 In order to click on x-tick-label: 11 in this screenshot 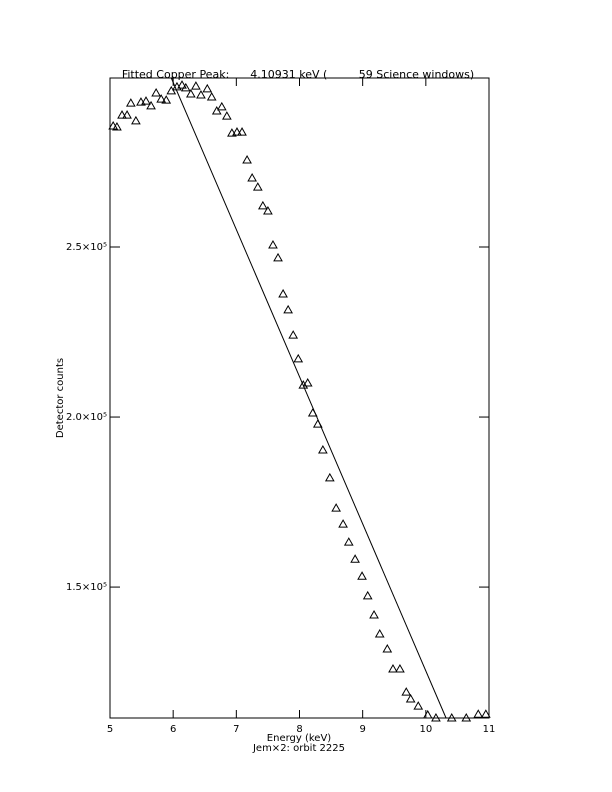, I will do `click(489, 729)`.